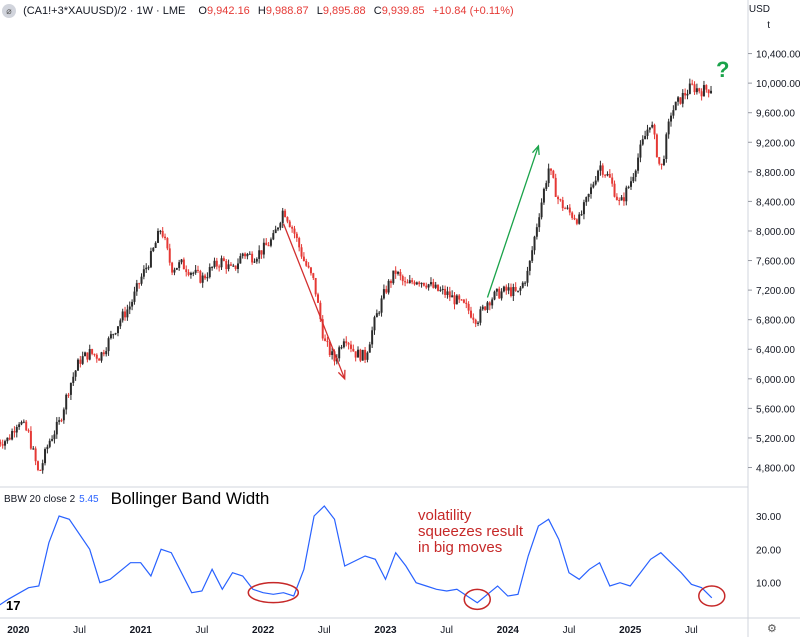  Describe the element at coordinates (775, 143) in the screenshot. I see `price-tick-label: 9,200.00` at that location.